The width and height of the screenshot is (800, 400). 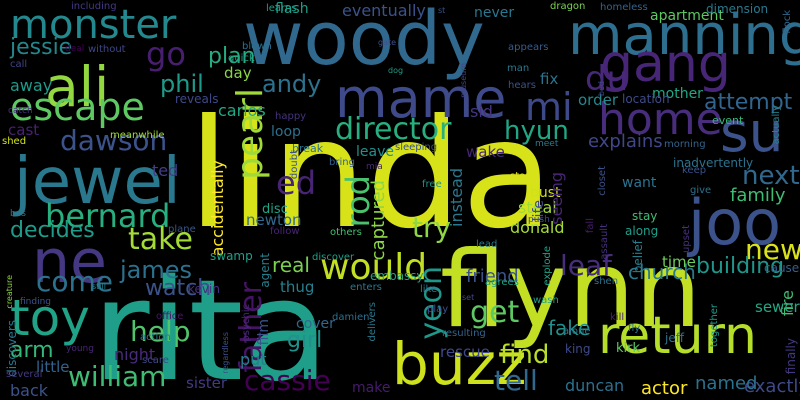 What do you see at coordinates (758, 195) in the screenshot?
I see `word-60: family` at bounding box center [758, 195].